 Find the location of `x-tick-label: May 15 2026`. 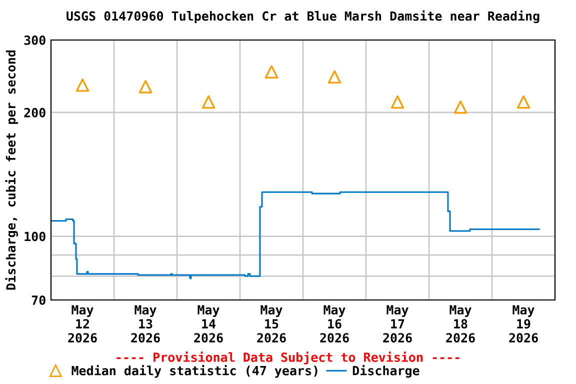

x-tick-label: May 15 2026 is located at coordinates (271, 324).